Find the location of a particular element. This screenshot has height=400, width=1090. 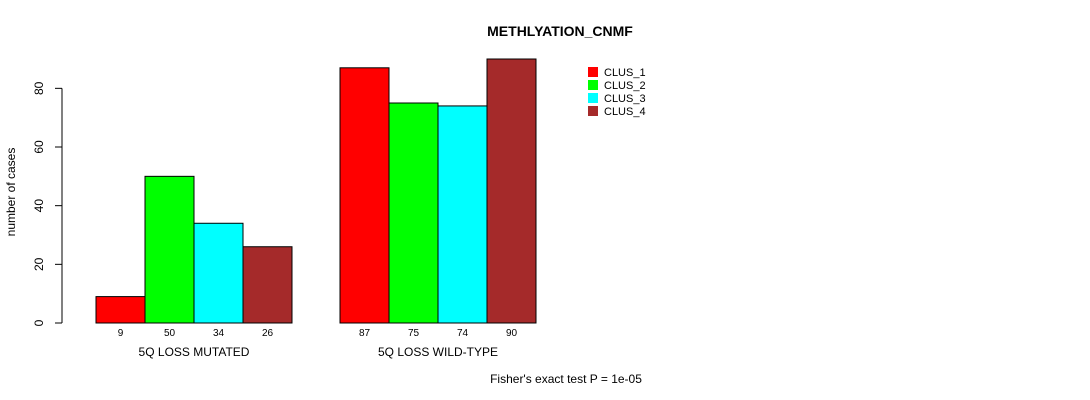

legend-label: CLUS_1 is located at coordinates (625, 73).